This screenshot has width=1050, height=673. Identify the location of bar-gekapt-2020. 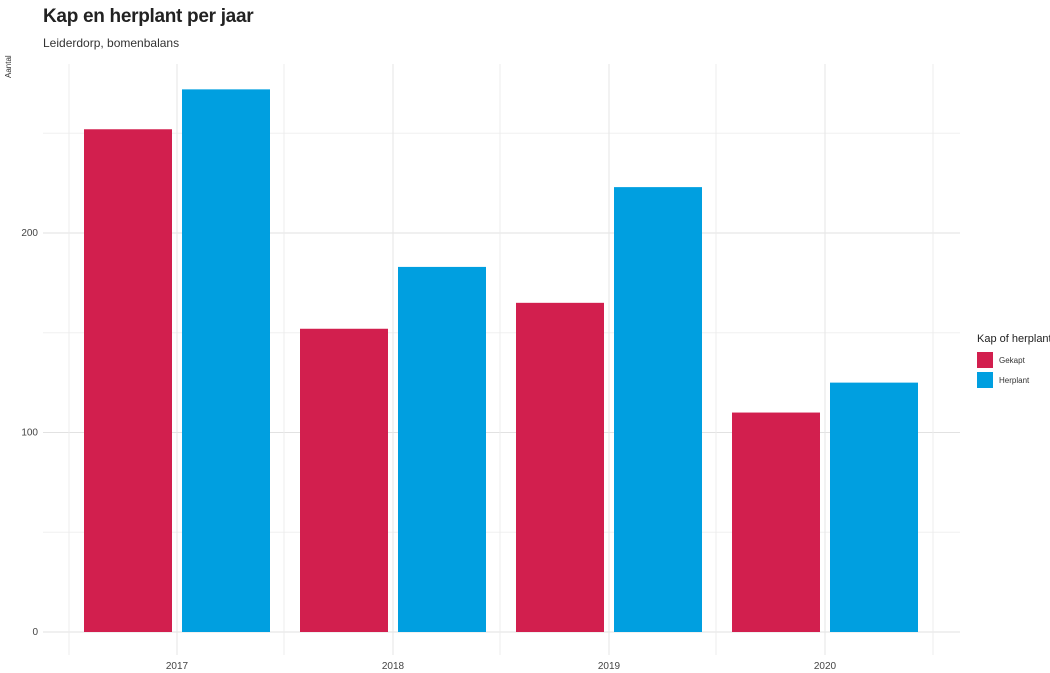
(776, 522).